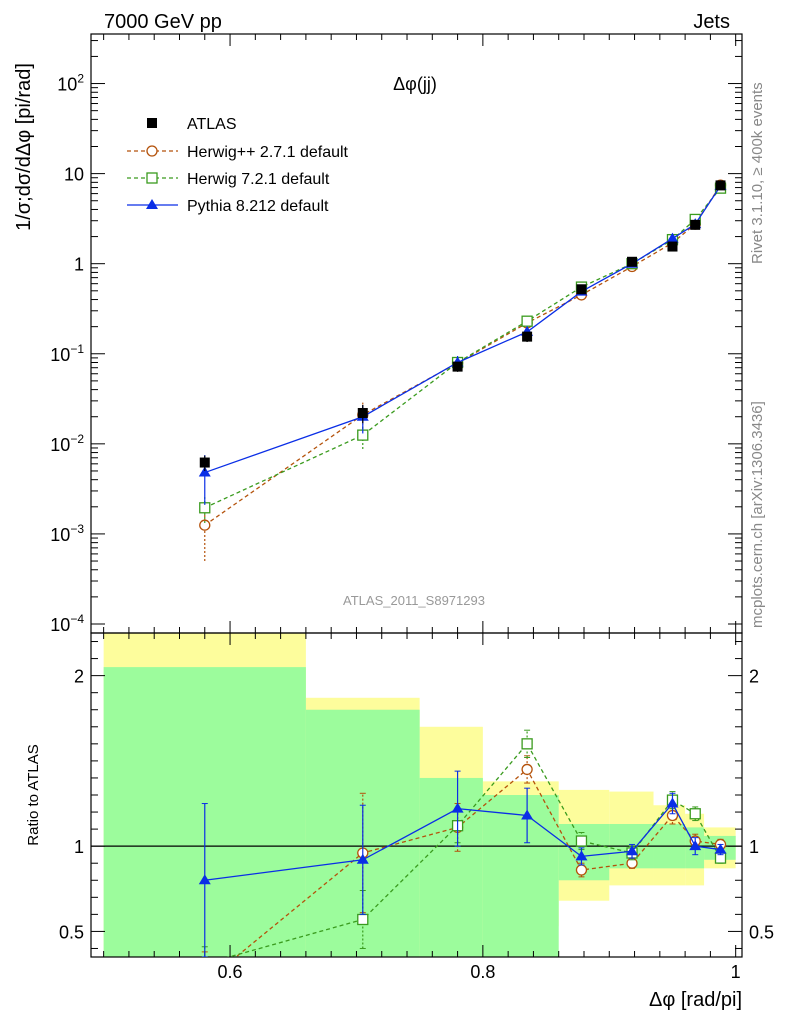  Describe the element at coordinates (757, 173) in the screenshot. I see `rivet-version-label: Rivet 3.1.10, ≥ 400k events` at that location.